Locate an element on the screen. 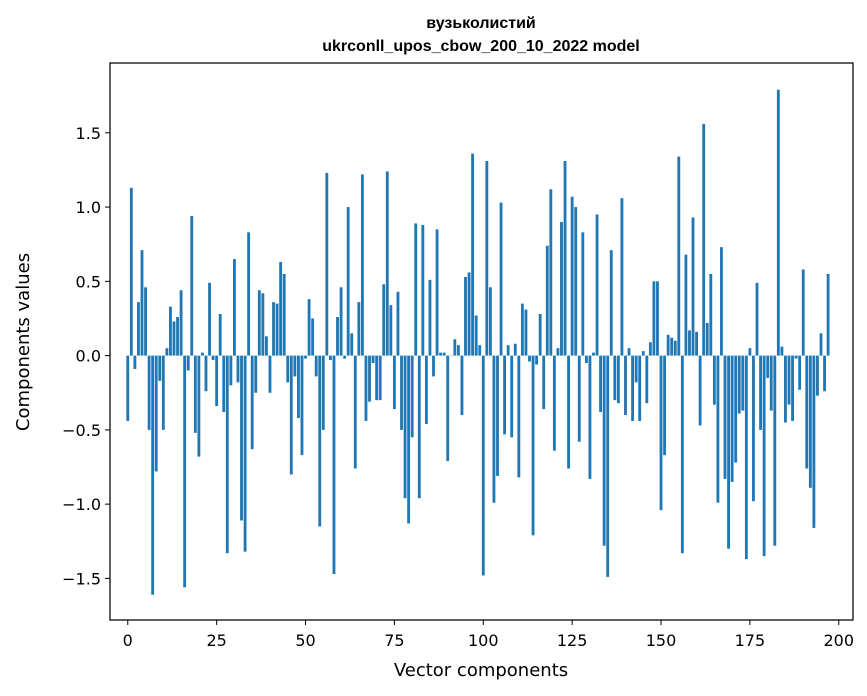 This screenshot has width=867, height=696. x-tick-label-50: 50 is located at coordinates (305, 640).